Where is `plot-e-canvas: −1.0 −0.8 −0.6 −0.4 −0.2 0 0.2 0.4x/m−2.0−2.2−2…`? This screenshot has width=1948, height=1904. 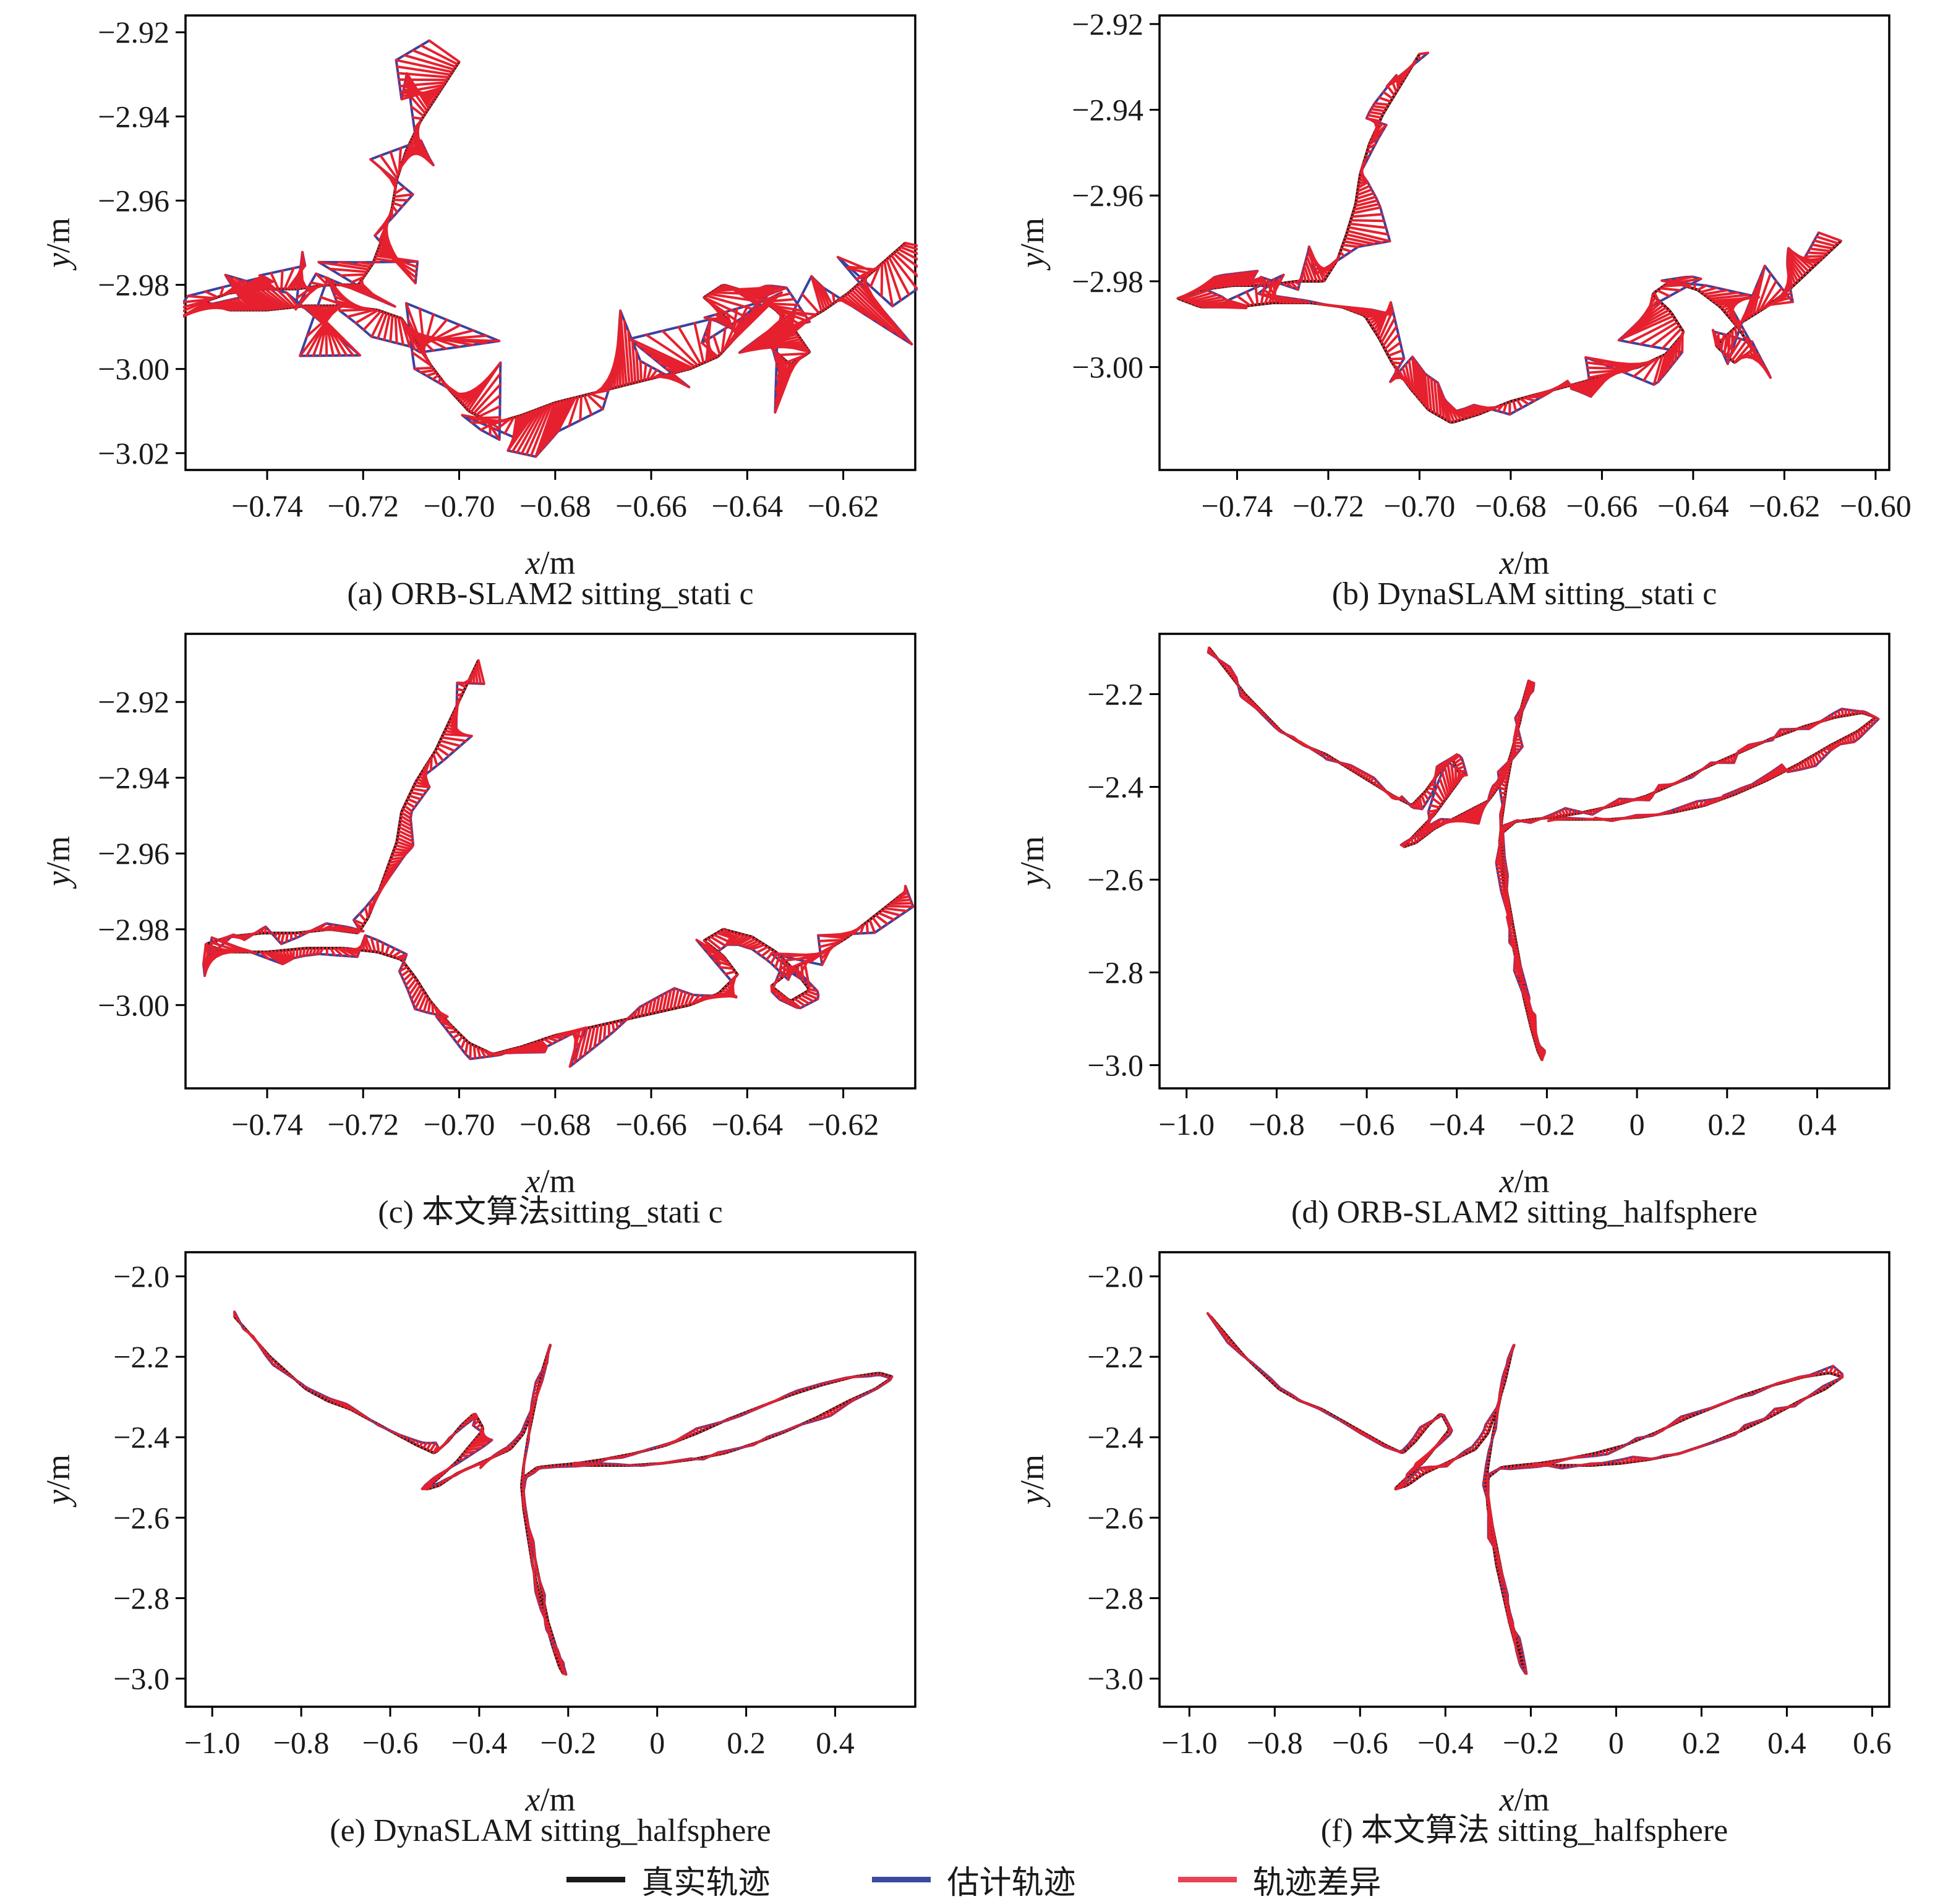 plot-e-canvas: −1.0 −0.8 −0.6 −0.4 −0.2 0 0.2 0.4x/m−2.0−2.2−2… is located at coordinates (478, 1531).